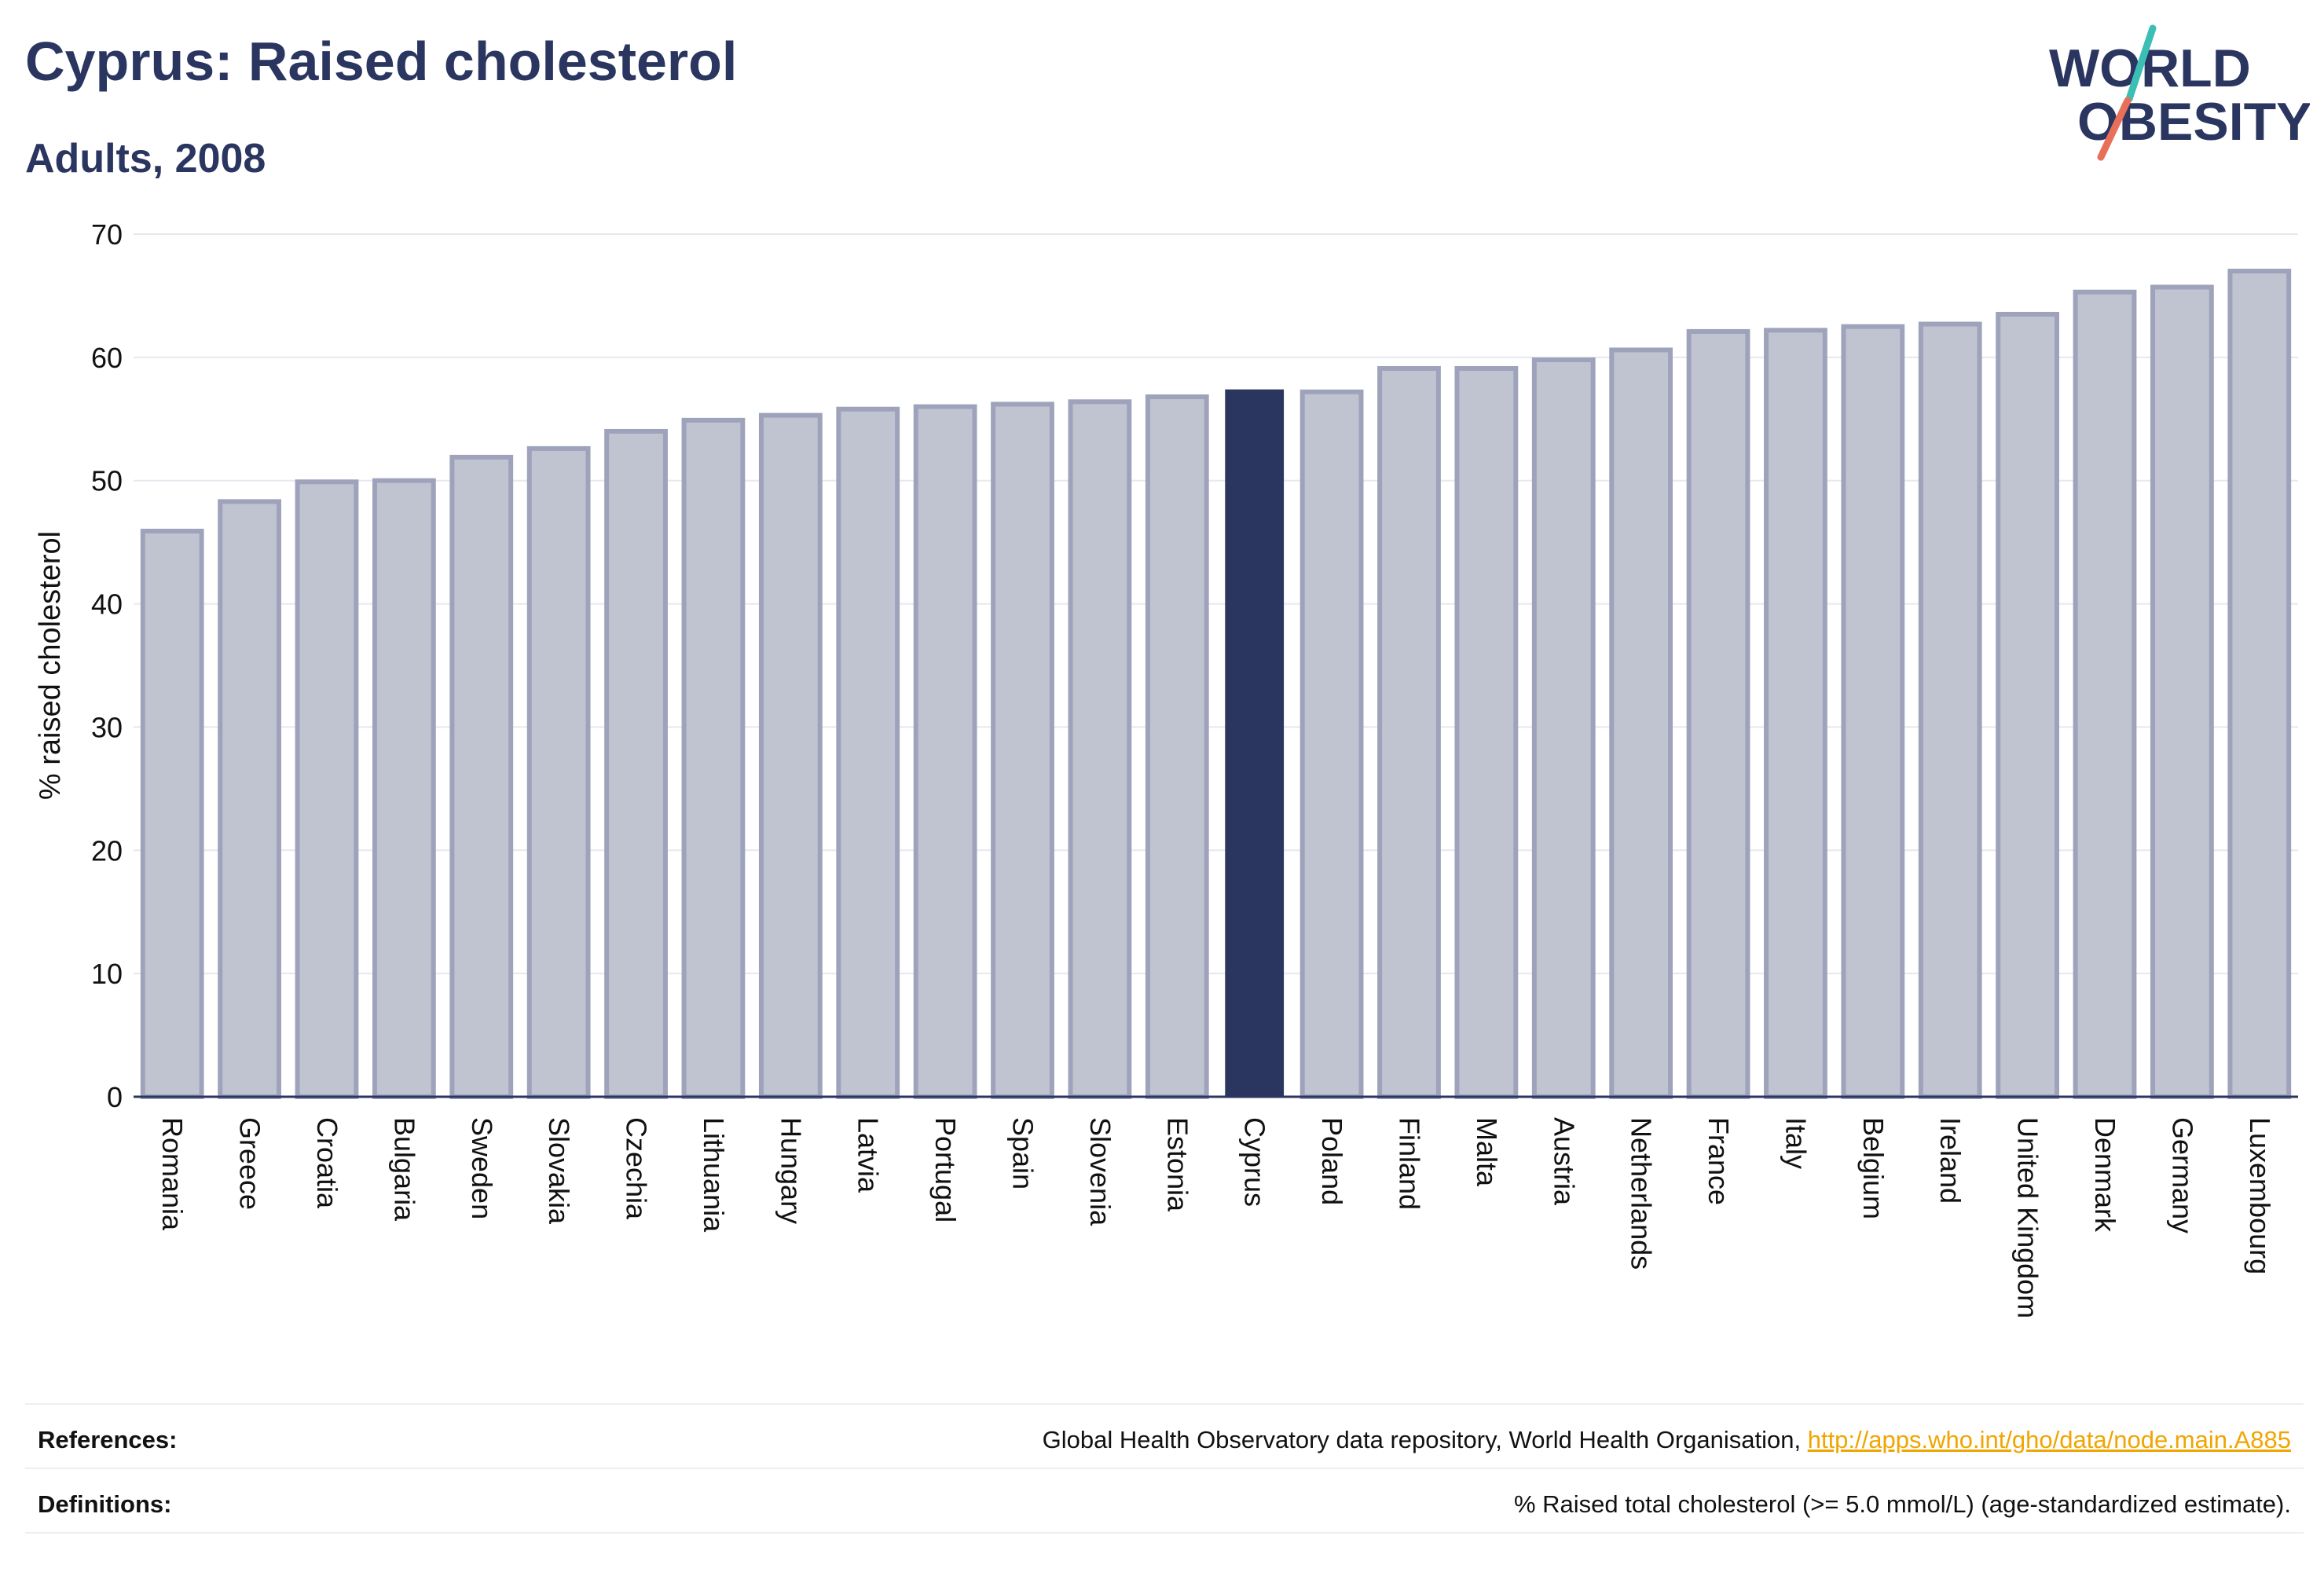 This screenshot has width=2324, height=1576. What do you see at coordinates (1487, 1152) in the screenshot?
I see `x-tick-label: Malta` at bounding box center [1487, 1152].